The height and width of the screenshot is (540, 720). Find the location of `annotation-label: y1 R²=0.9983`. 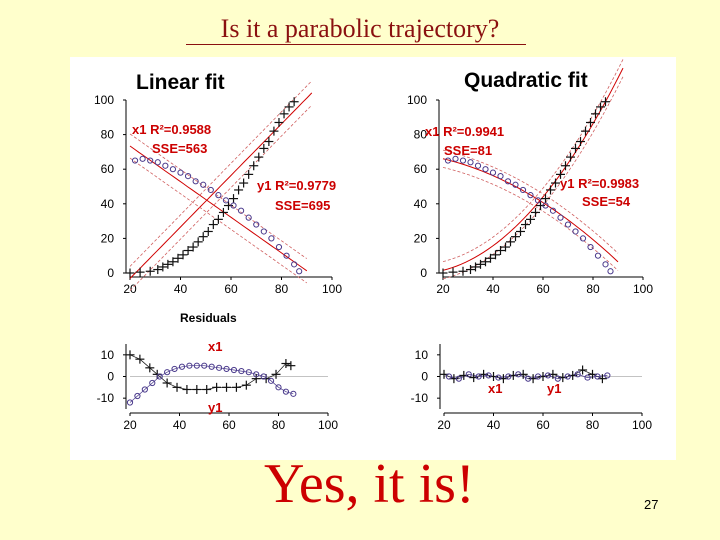

annotation-label: y1 R²=0.9983 is located at coordinates (599, 183).